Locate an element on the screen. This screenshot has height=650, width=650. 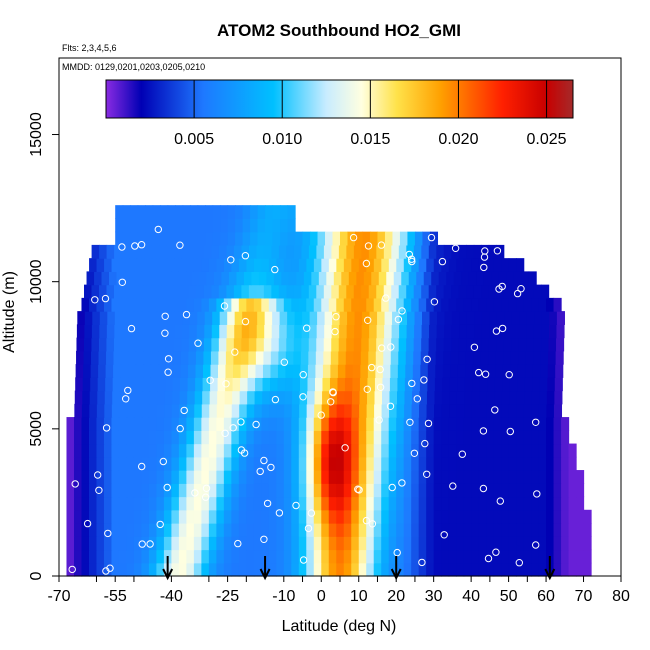
y-axis-label: Altitude (m) is located at coordinates (9, 312).